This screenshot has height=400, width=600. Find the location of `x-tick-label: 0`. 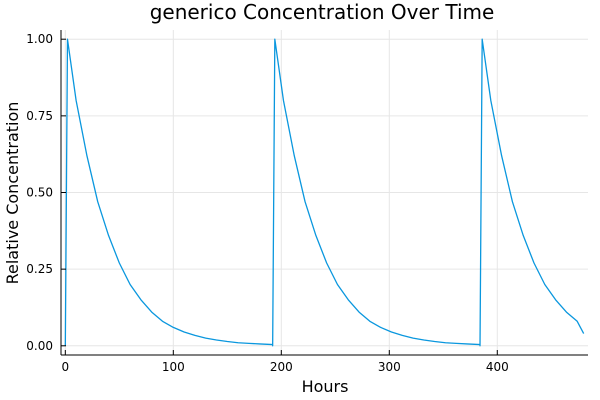

x-tick-label: 0 is located at coordinates (65, 367).